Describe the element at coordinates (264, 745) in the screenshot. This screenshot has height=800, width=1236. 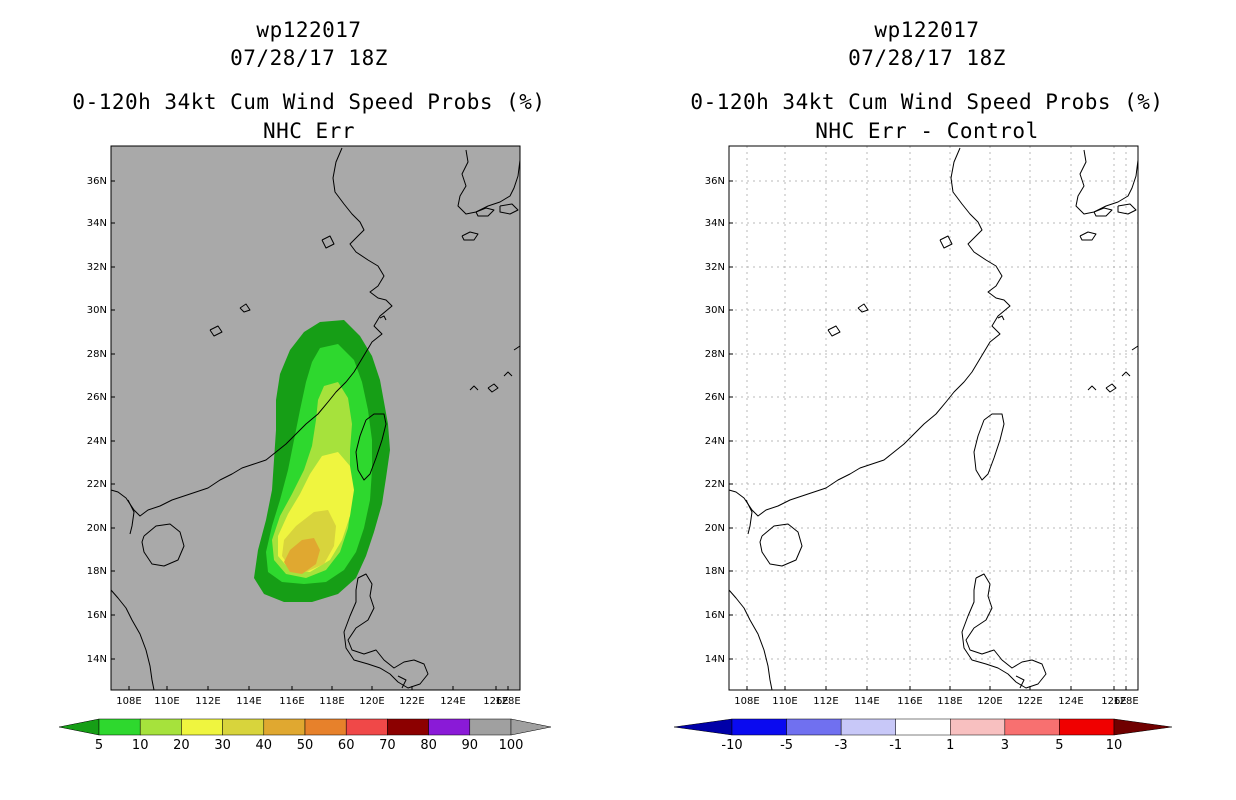
I see `colorbar-label: 40` at that location.